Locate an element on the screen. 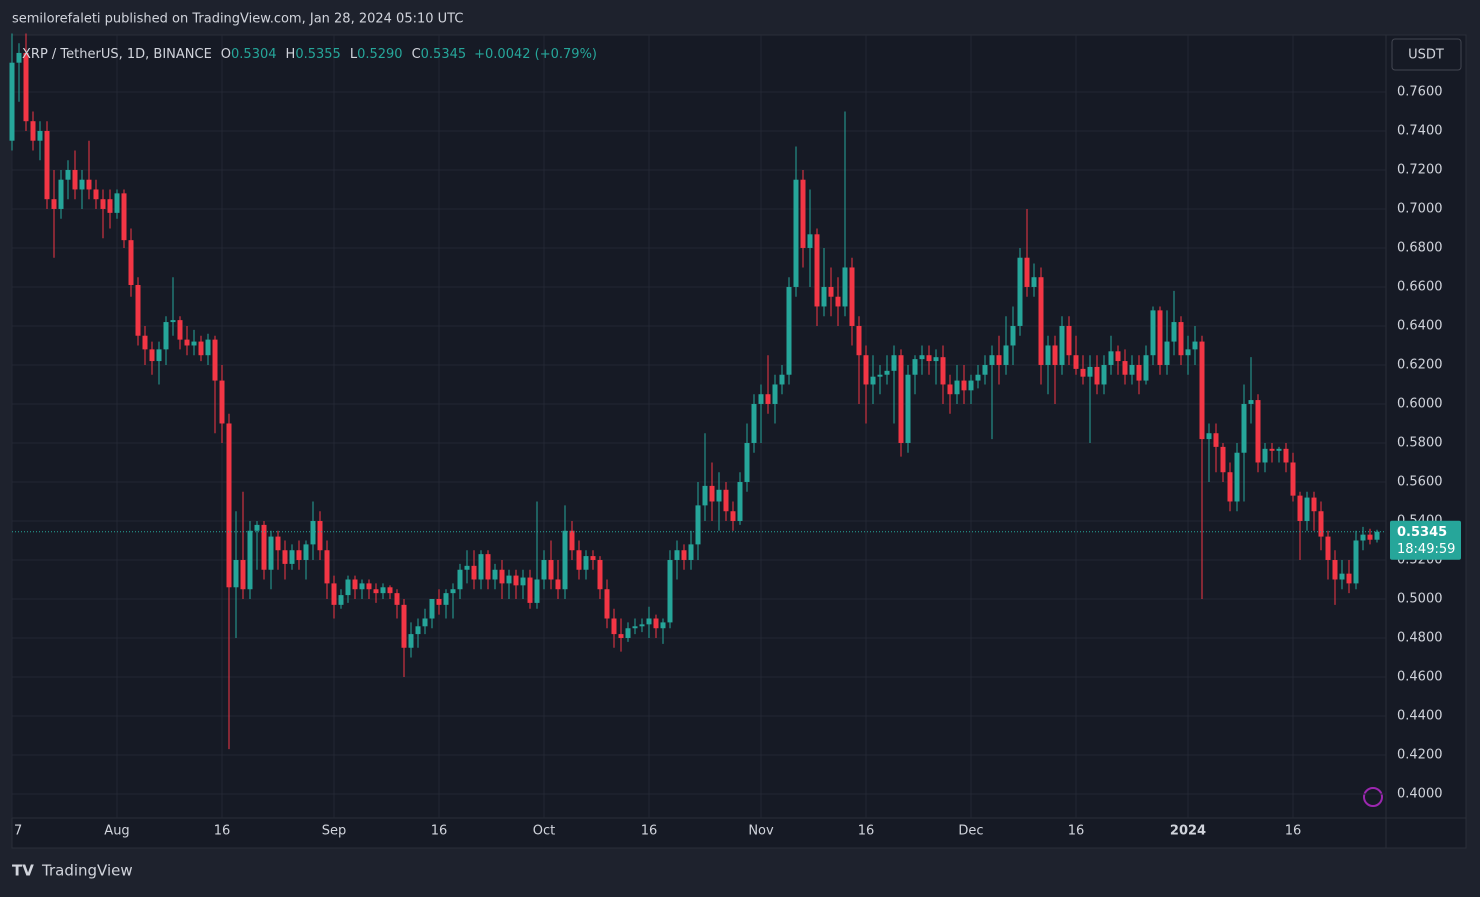  legend-value: 0.5355 is located at coordinates (318, 54).